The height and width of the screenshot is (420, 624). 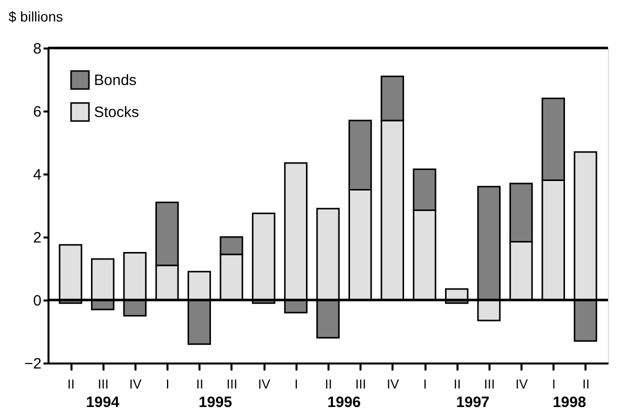 I want to click on y-tick-label: 4, so click(x=37, y=175).